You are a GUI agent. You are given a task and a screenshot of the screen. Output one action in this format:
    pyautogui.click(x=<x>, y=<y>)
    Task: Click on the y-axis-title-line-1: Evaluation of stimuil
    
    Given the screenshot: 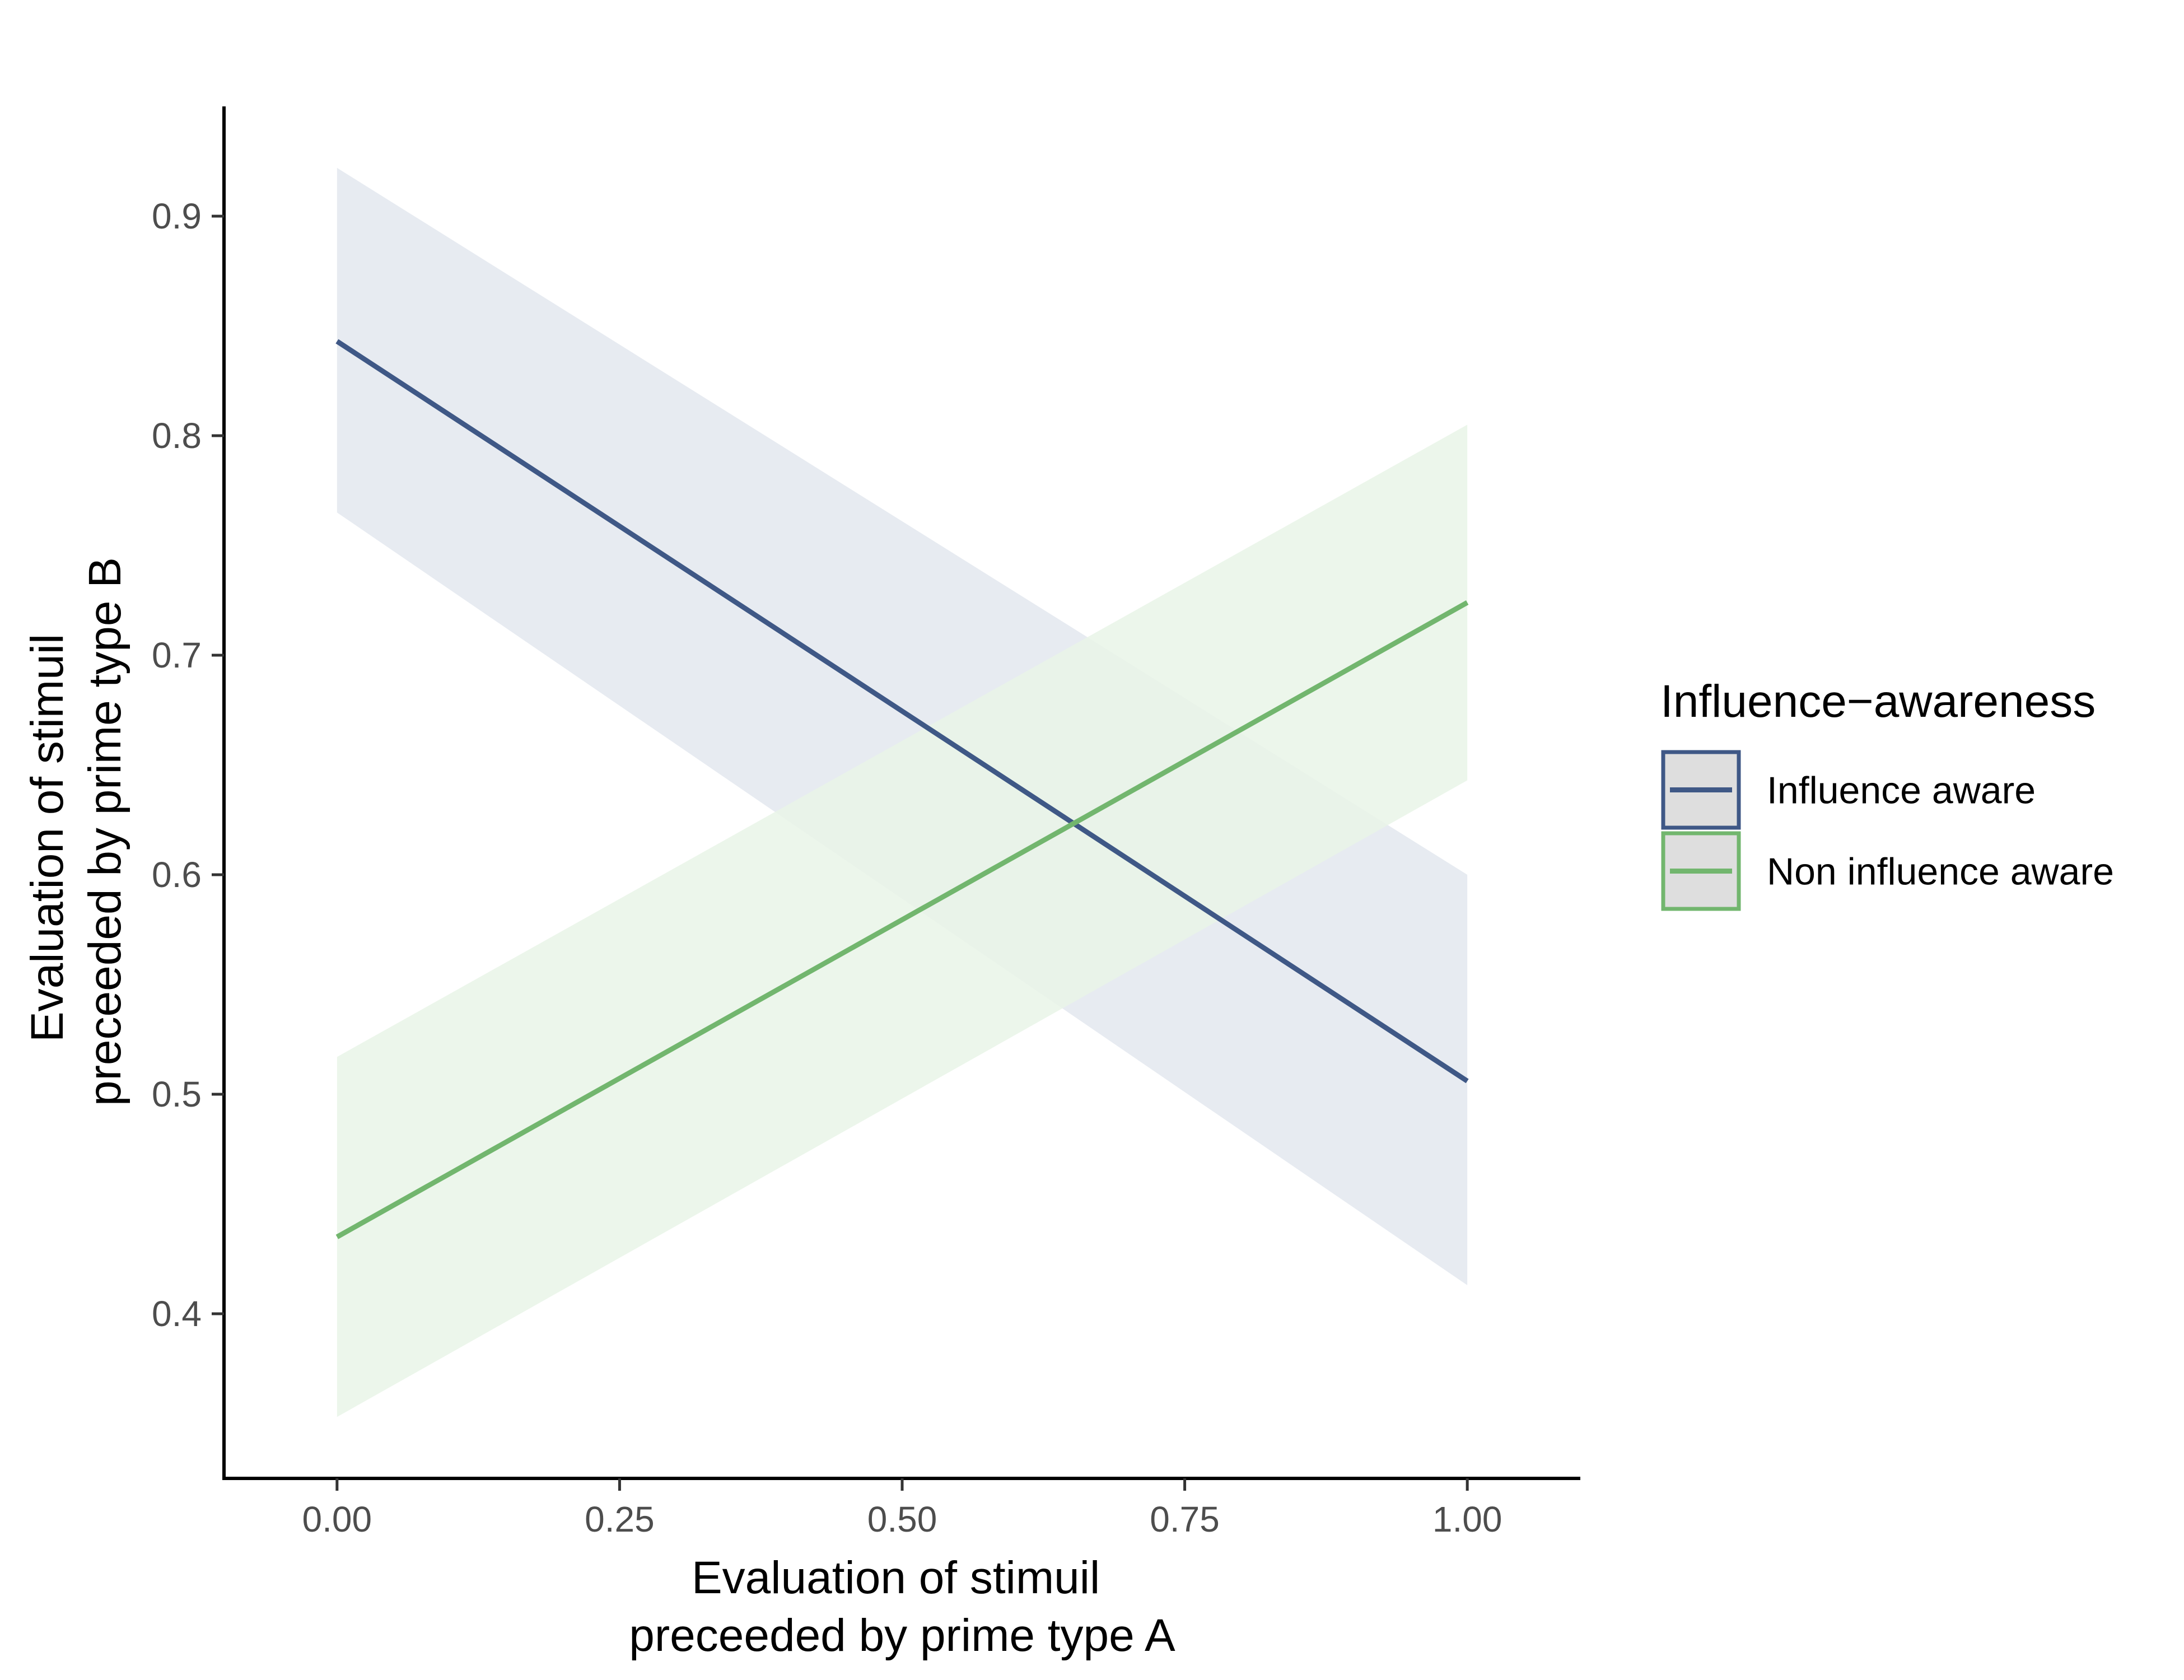 What is the action you would take?
    pyautogui.click(x=47, y=838)
    